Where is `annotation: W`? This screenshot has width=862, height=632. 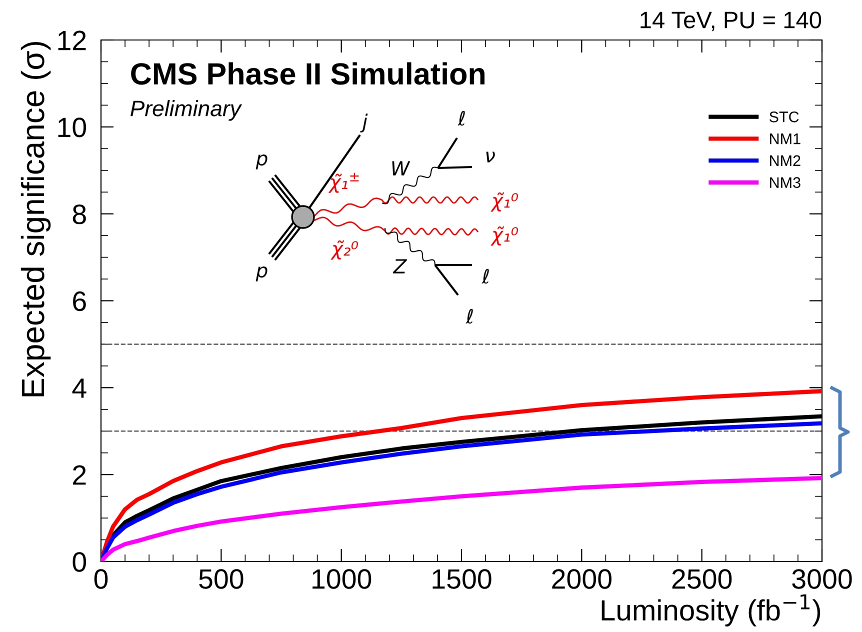 annotation: W is located at coordinates (401, 168).